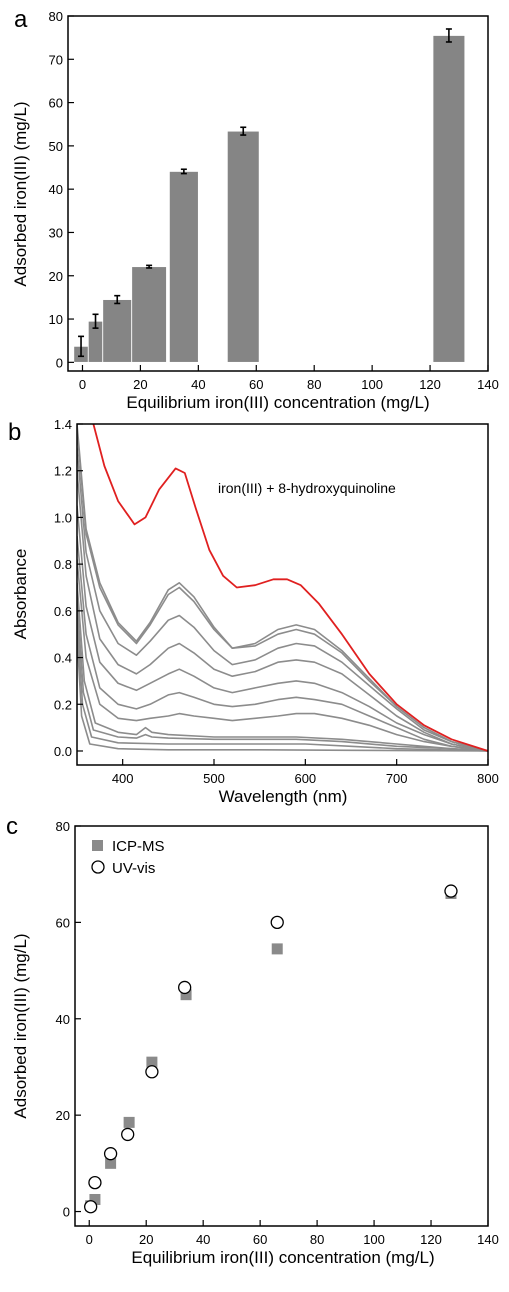  What do you see at coordinates (21, 19) in the screenshot?
I see `panel-letter-a: a` at bounding box center [21, 19].